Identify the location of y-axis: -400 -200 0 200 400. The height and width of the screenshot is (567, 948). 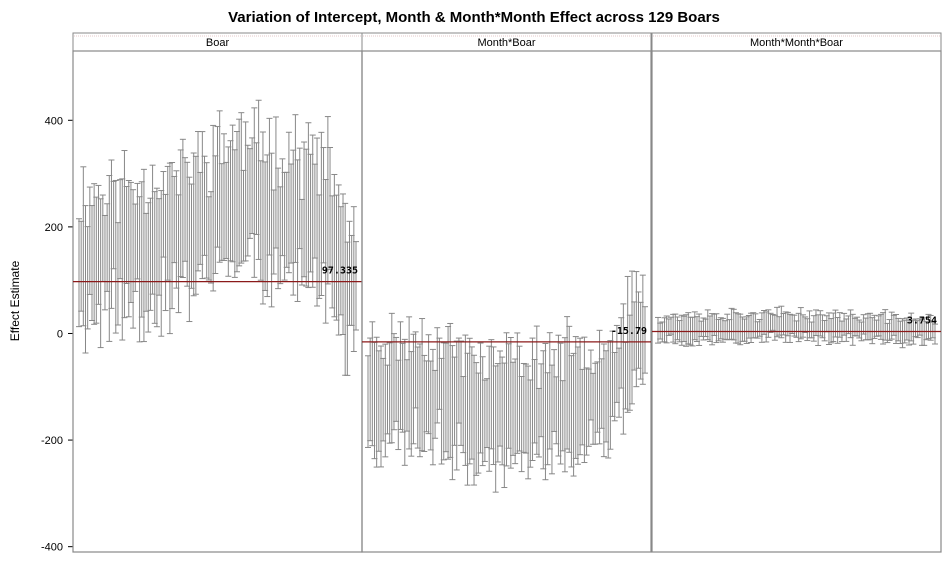
(57, 334).